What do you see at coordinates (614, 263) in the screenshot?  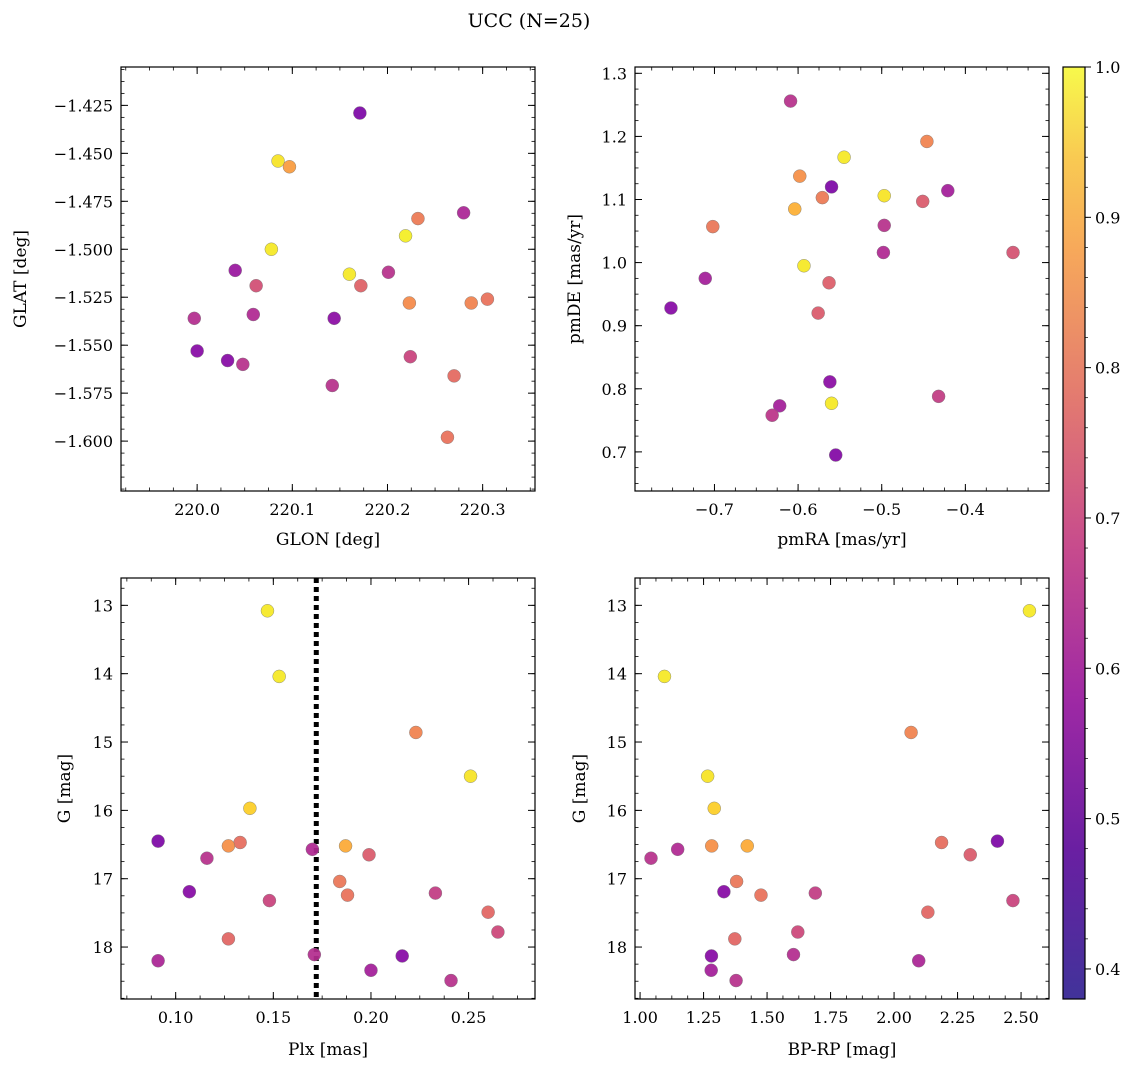 I see `y-tick-label: 1.0` at bounding box center [614, 263].